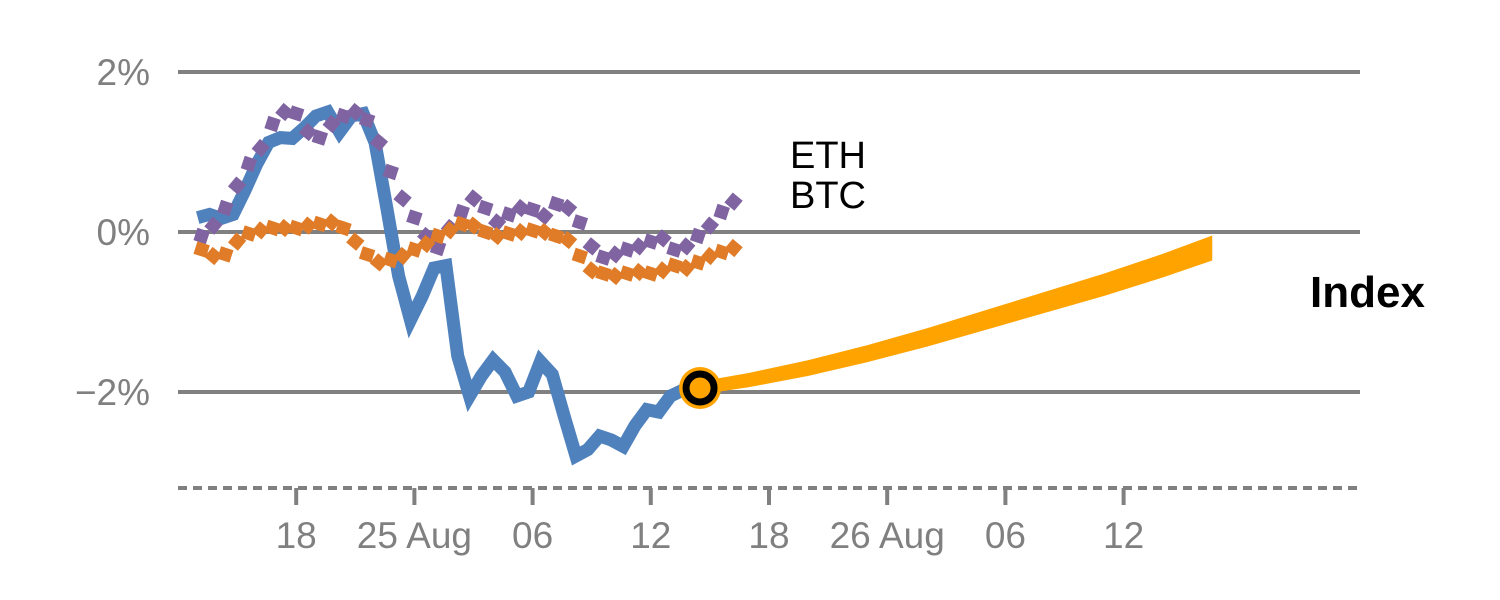 The width and height of the screenshot is (1500, 600). I want to click on x-tick-label-6: 06, so click(1005, 535).